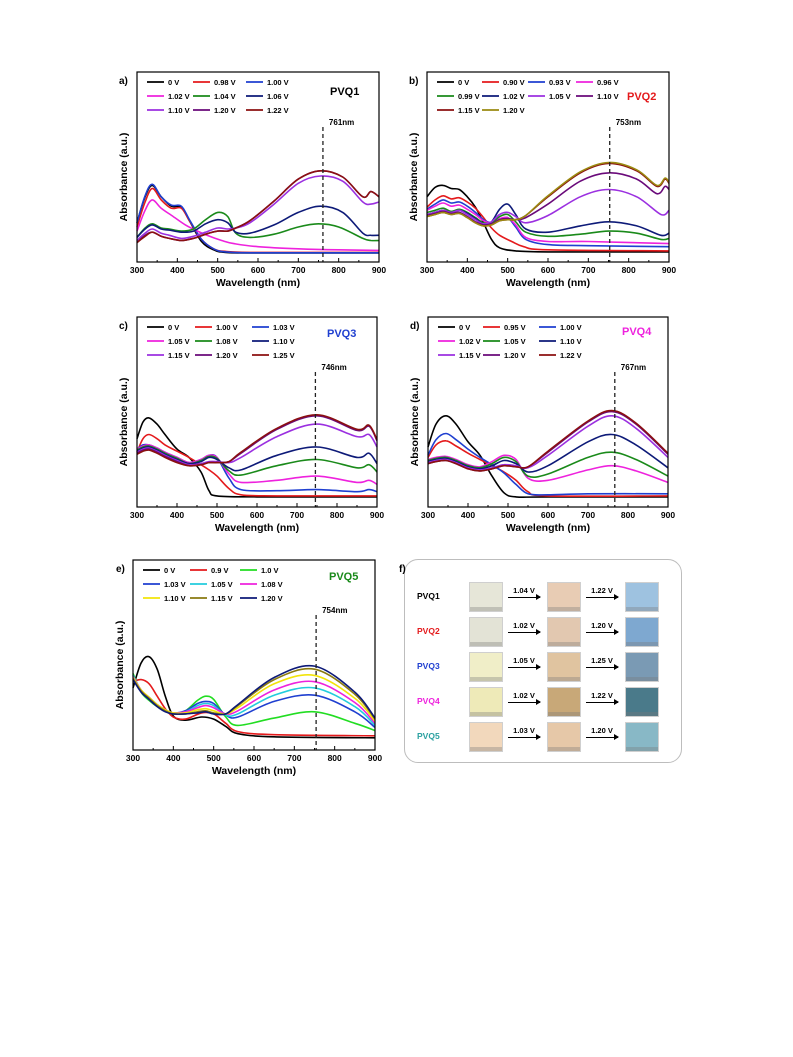  What do you see at coordinates (413, 81) in the screenshot?
I see `panel-letter: b)` at bounding box center [413, 81].